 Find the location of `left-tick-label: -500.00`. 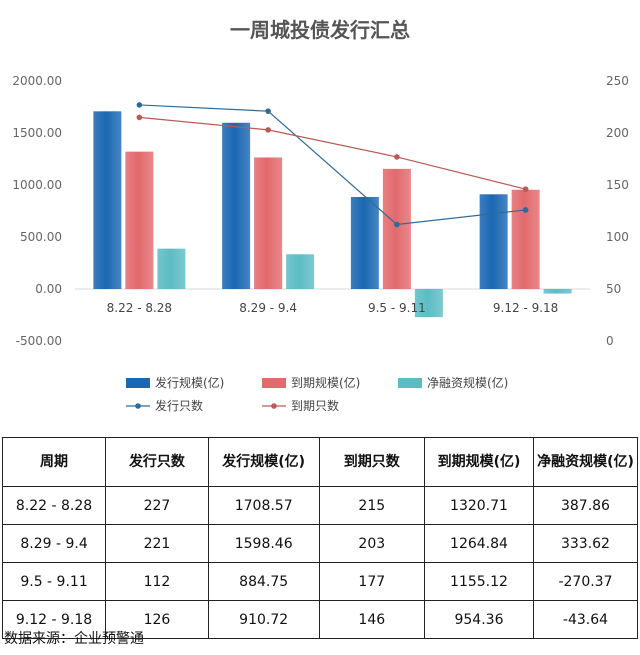

left-tick-label: -500.00 is located at coordinates (39, 341).